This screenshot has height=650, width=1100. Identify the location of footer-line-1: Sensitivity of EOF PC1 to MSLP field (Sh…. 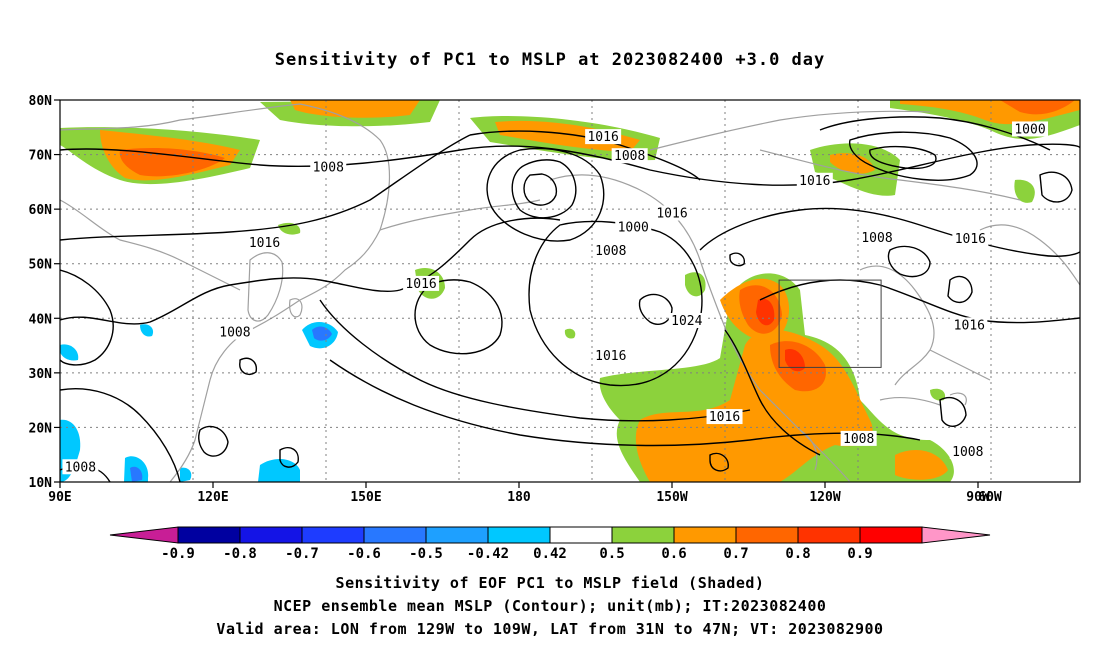
(550, 583).